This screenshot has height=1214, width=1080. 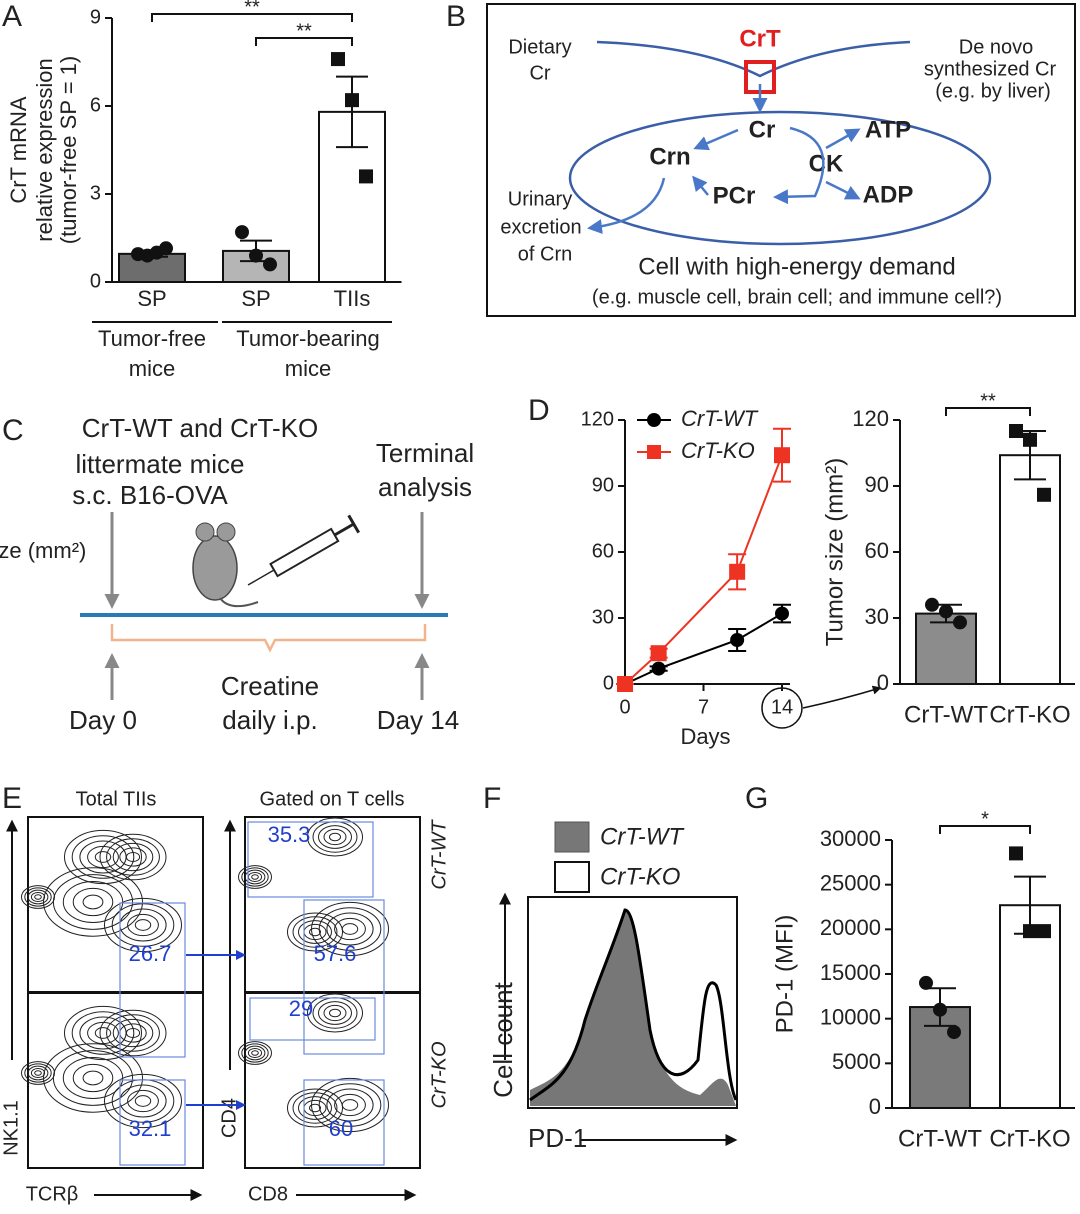 What do you see at coordinates (11, 1128) in the screenshot?
I see `axis-label: NK1.1` at bounding box center [11, 1128].